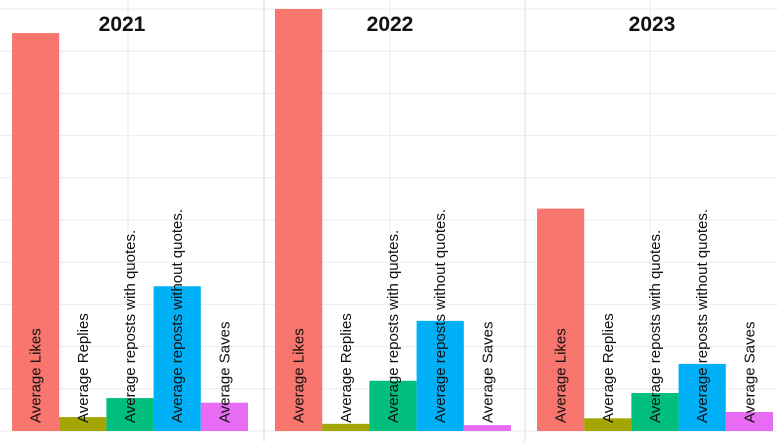 The width and height of the screenshot is (778, 442). What do you see at coordinates (390, 24) in the screenshot?
I see `panel-title: 2022` at bounding box center [390, 24].